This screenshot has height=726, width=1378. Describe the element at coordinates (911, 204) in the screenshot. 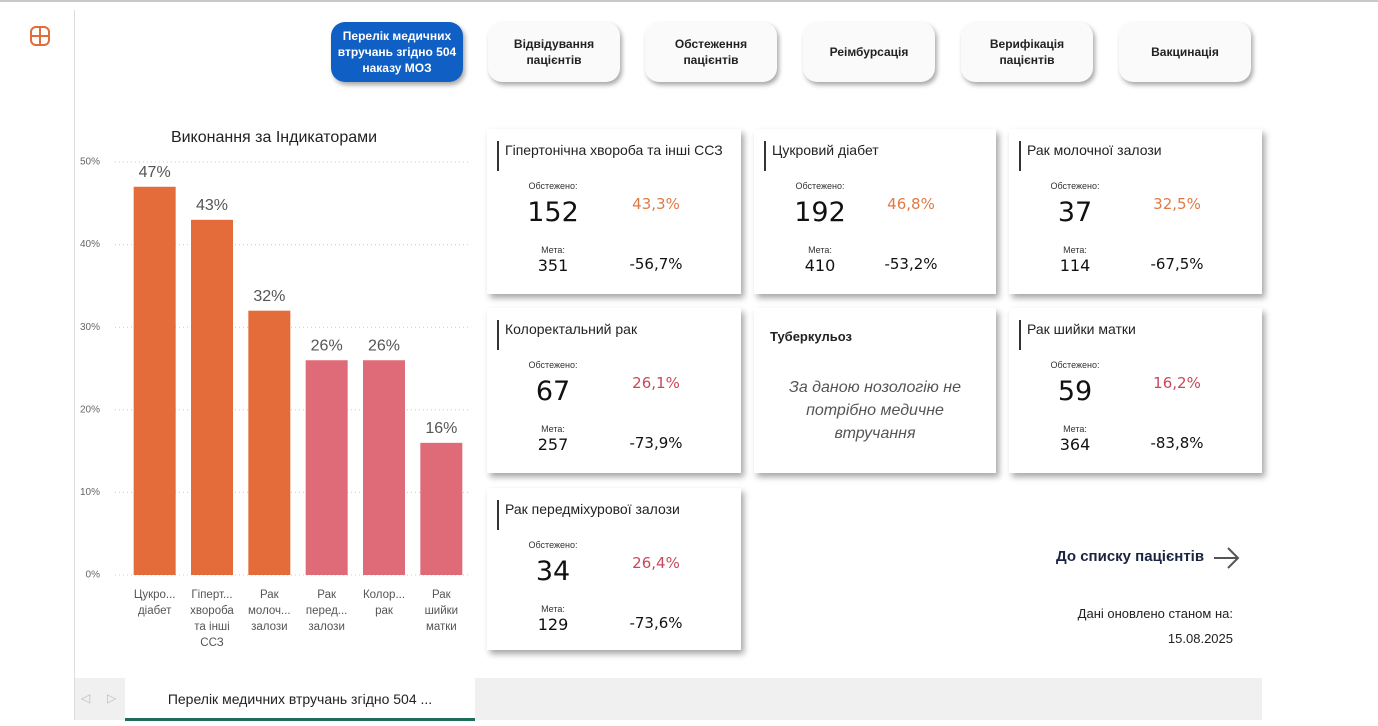

I see `percent-value: 46,8%` at that location.